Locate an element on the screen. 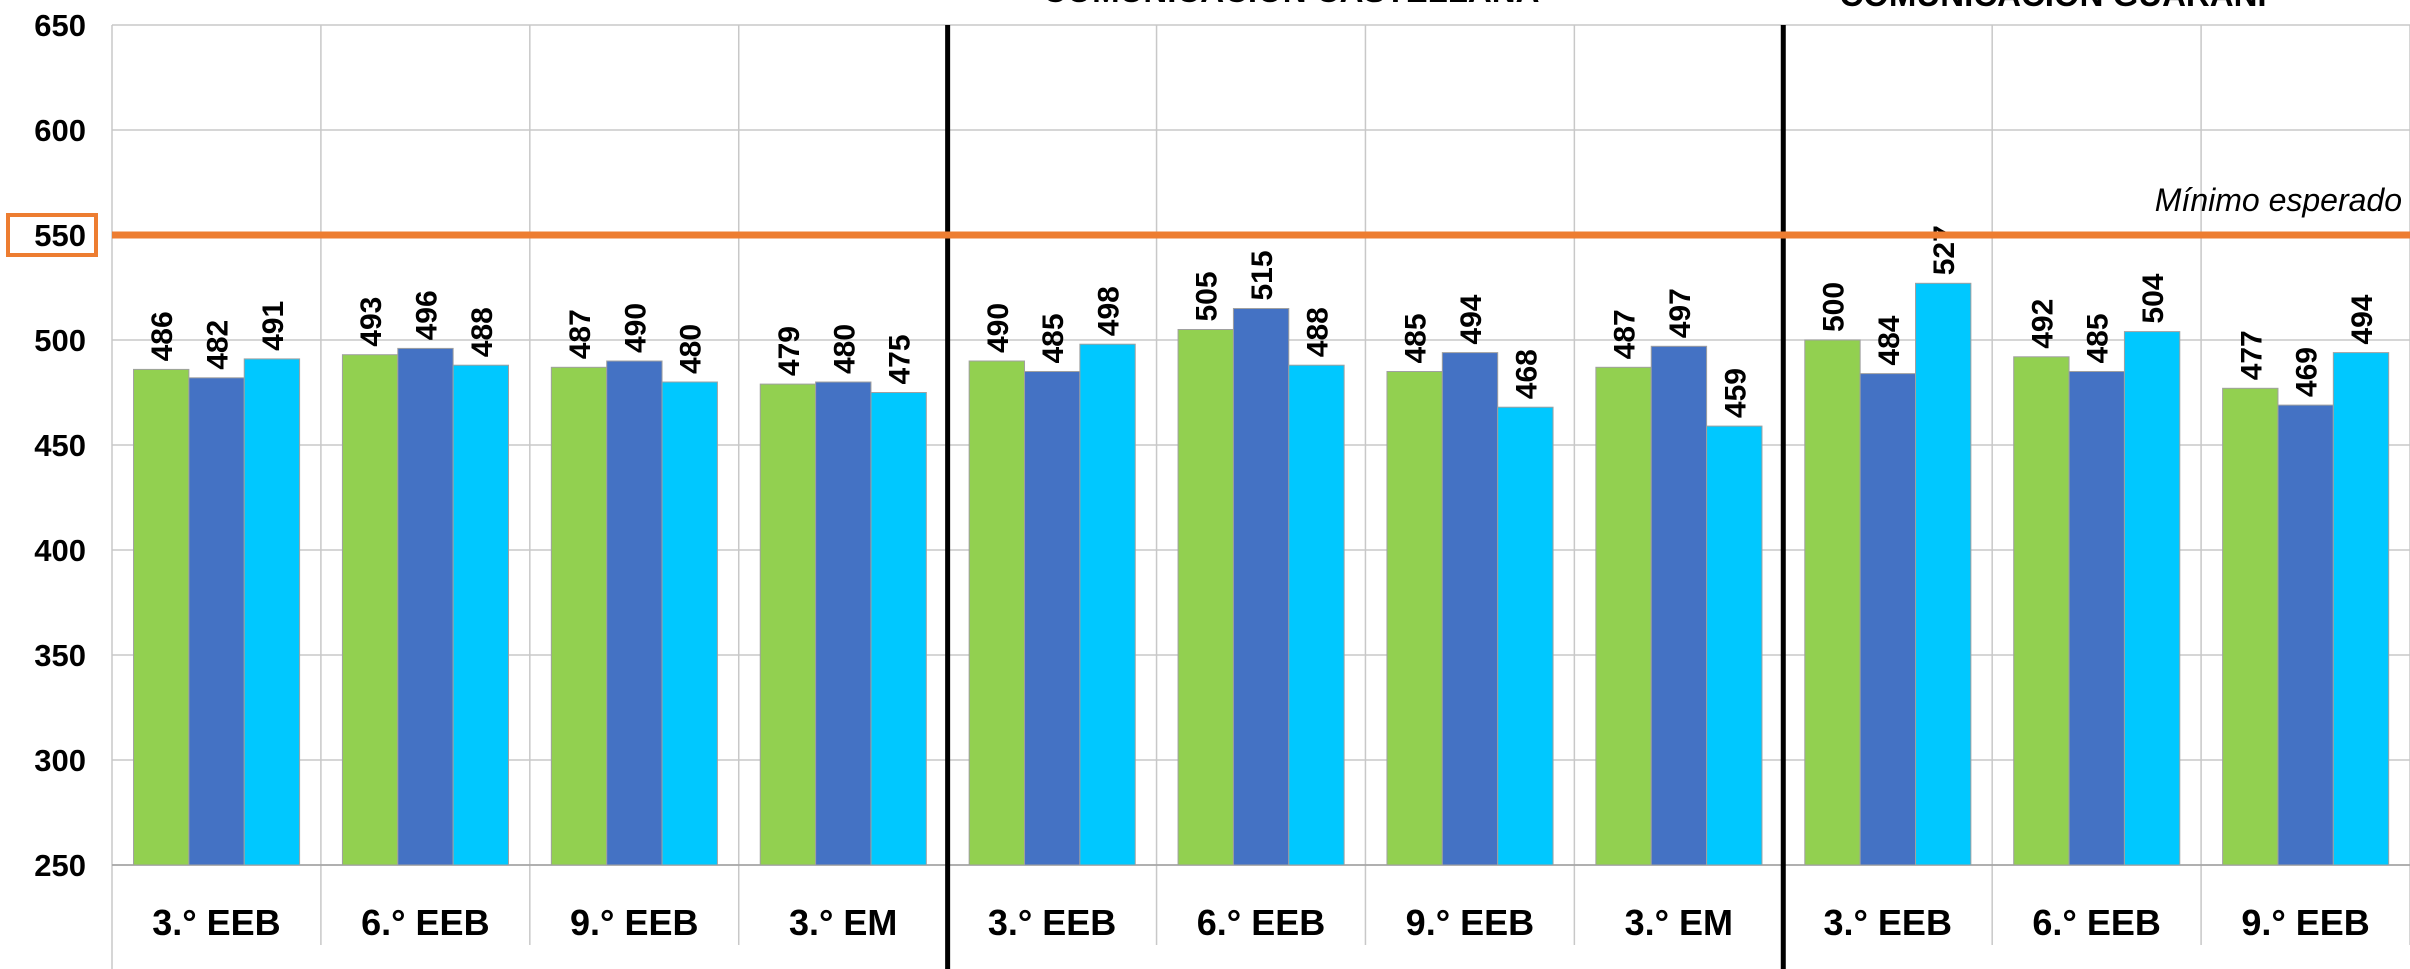 The image size is (2410, 969). y-tick-label: 400 is located at coordinates (60, 550).